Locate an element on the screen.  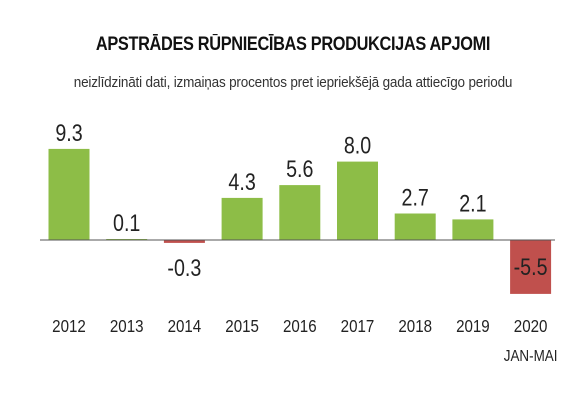
x-tick-label-2017: 2017 is located at coordinates (358, 326).